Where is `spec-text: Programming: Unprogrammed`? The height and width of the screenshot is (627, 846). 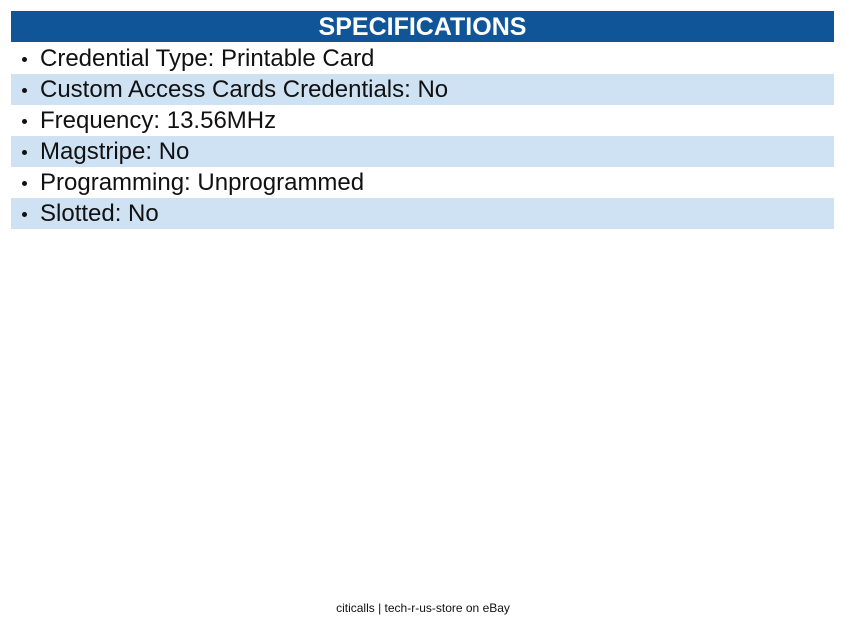 spec-text: Programming: Unprogrammed is located at coordinates (202, 182).